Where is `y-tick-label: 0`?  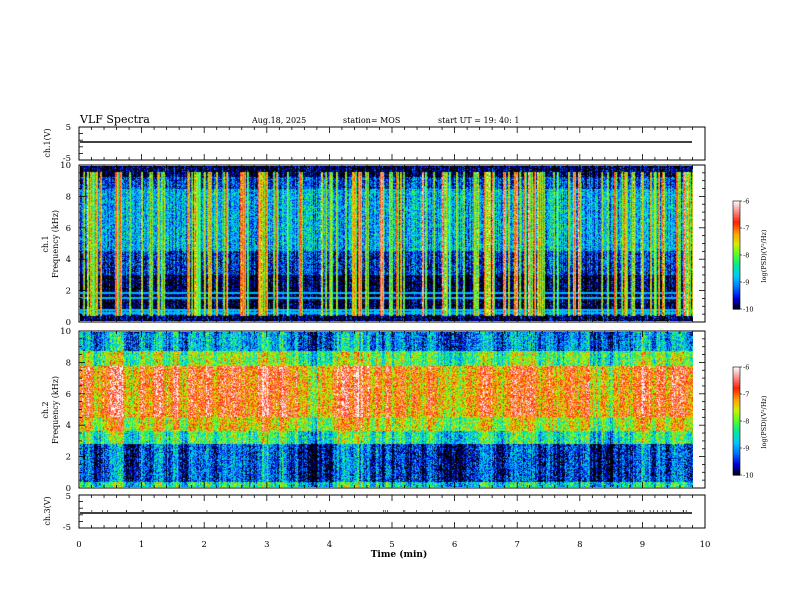
y-tick-label: 0 is located at coordinates (68, 323).